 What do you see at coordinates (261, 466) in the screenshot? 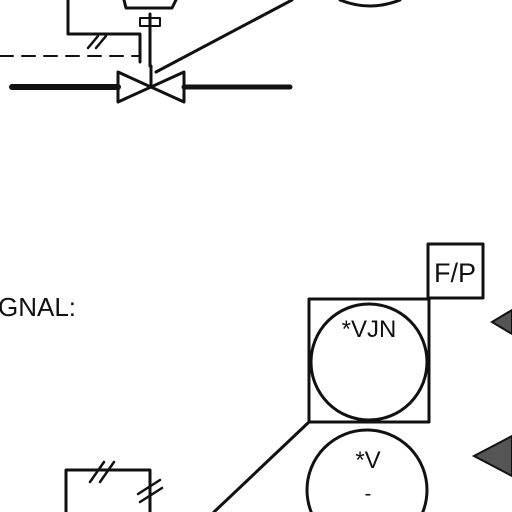
I see `leader-line-bottom` at bounding box center [261, 466].